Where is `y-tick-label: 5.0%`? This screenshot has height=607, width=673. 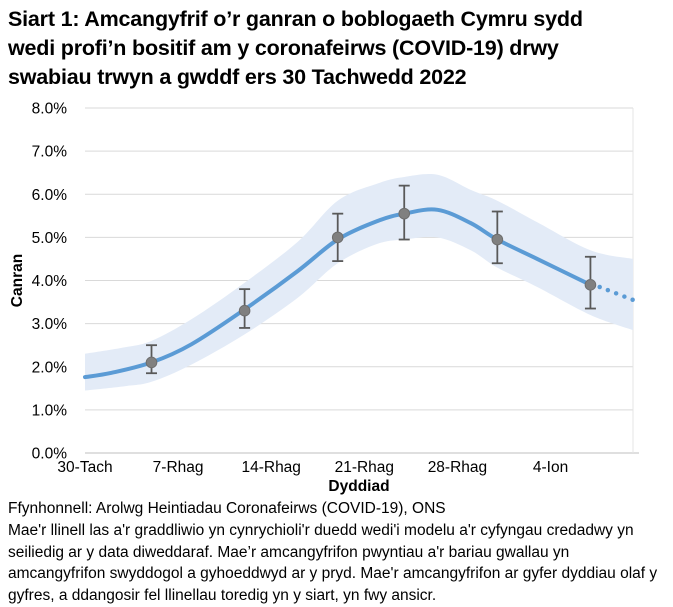
y-tick-label: 5.0% is located at coordinates (50, 238).